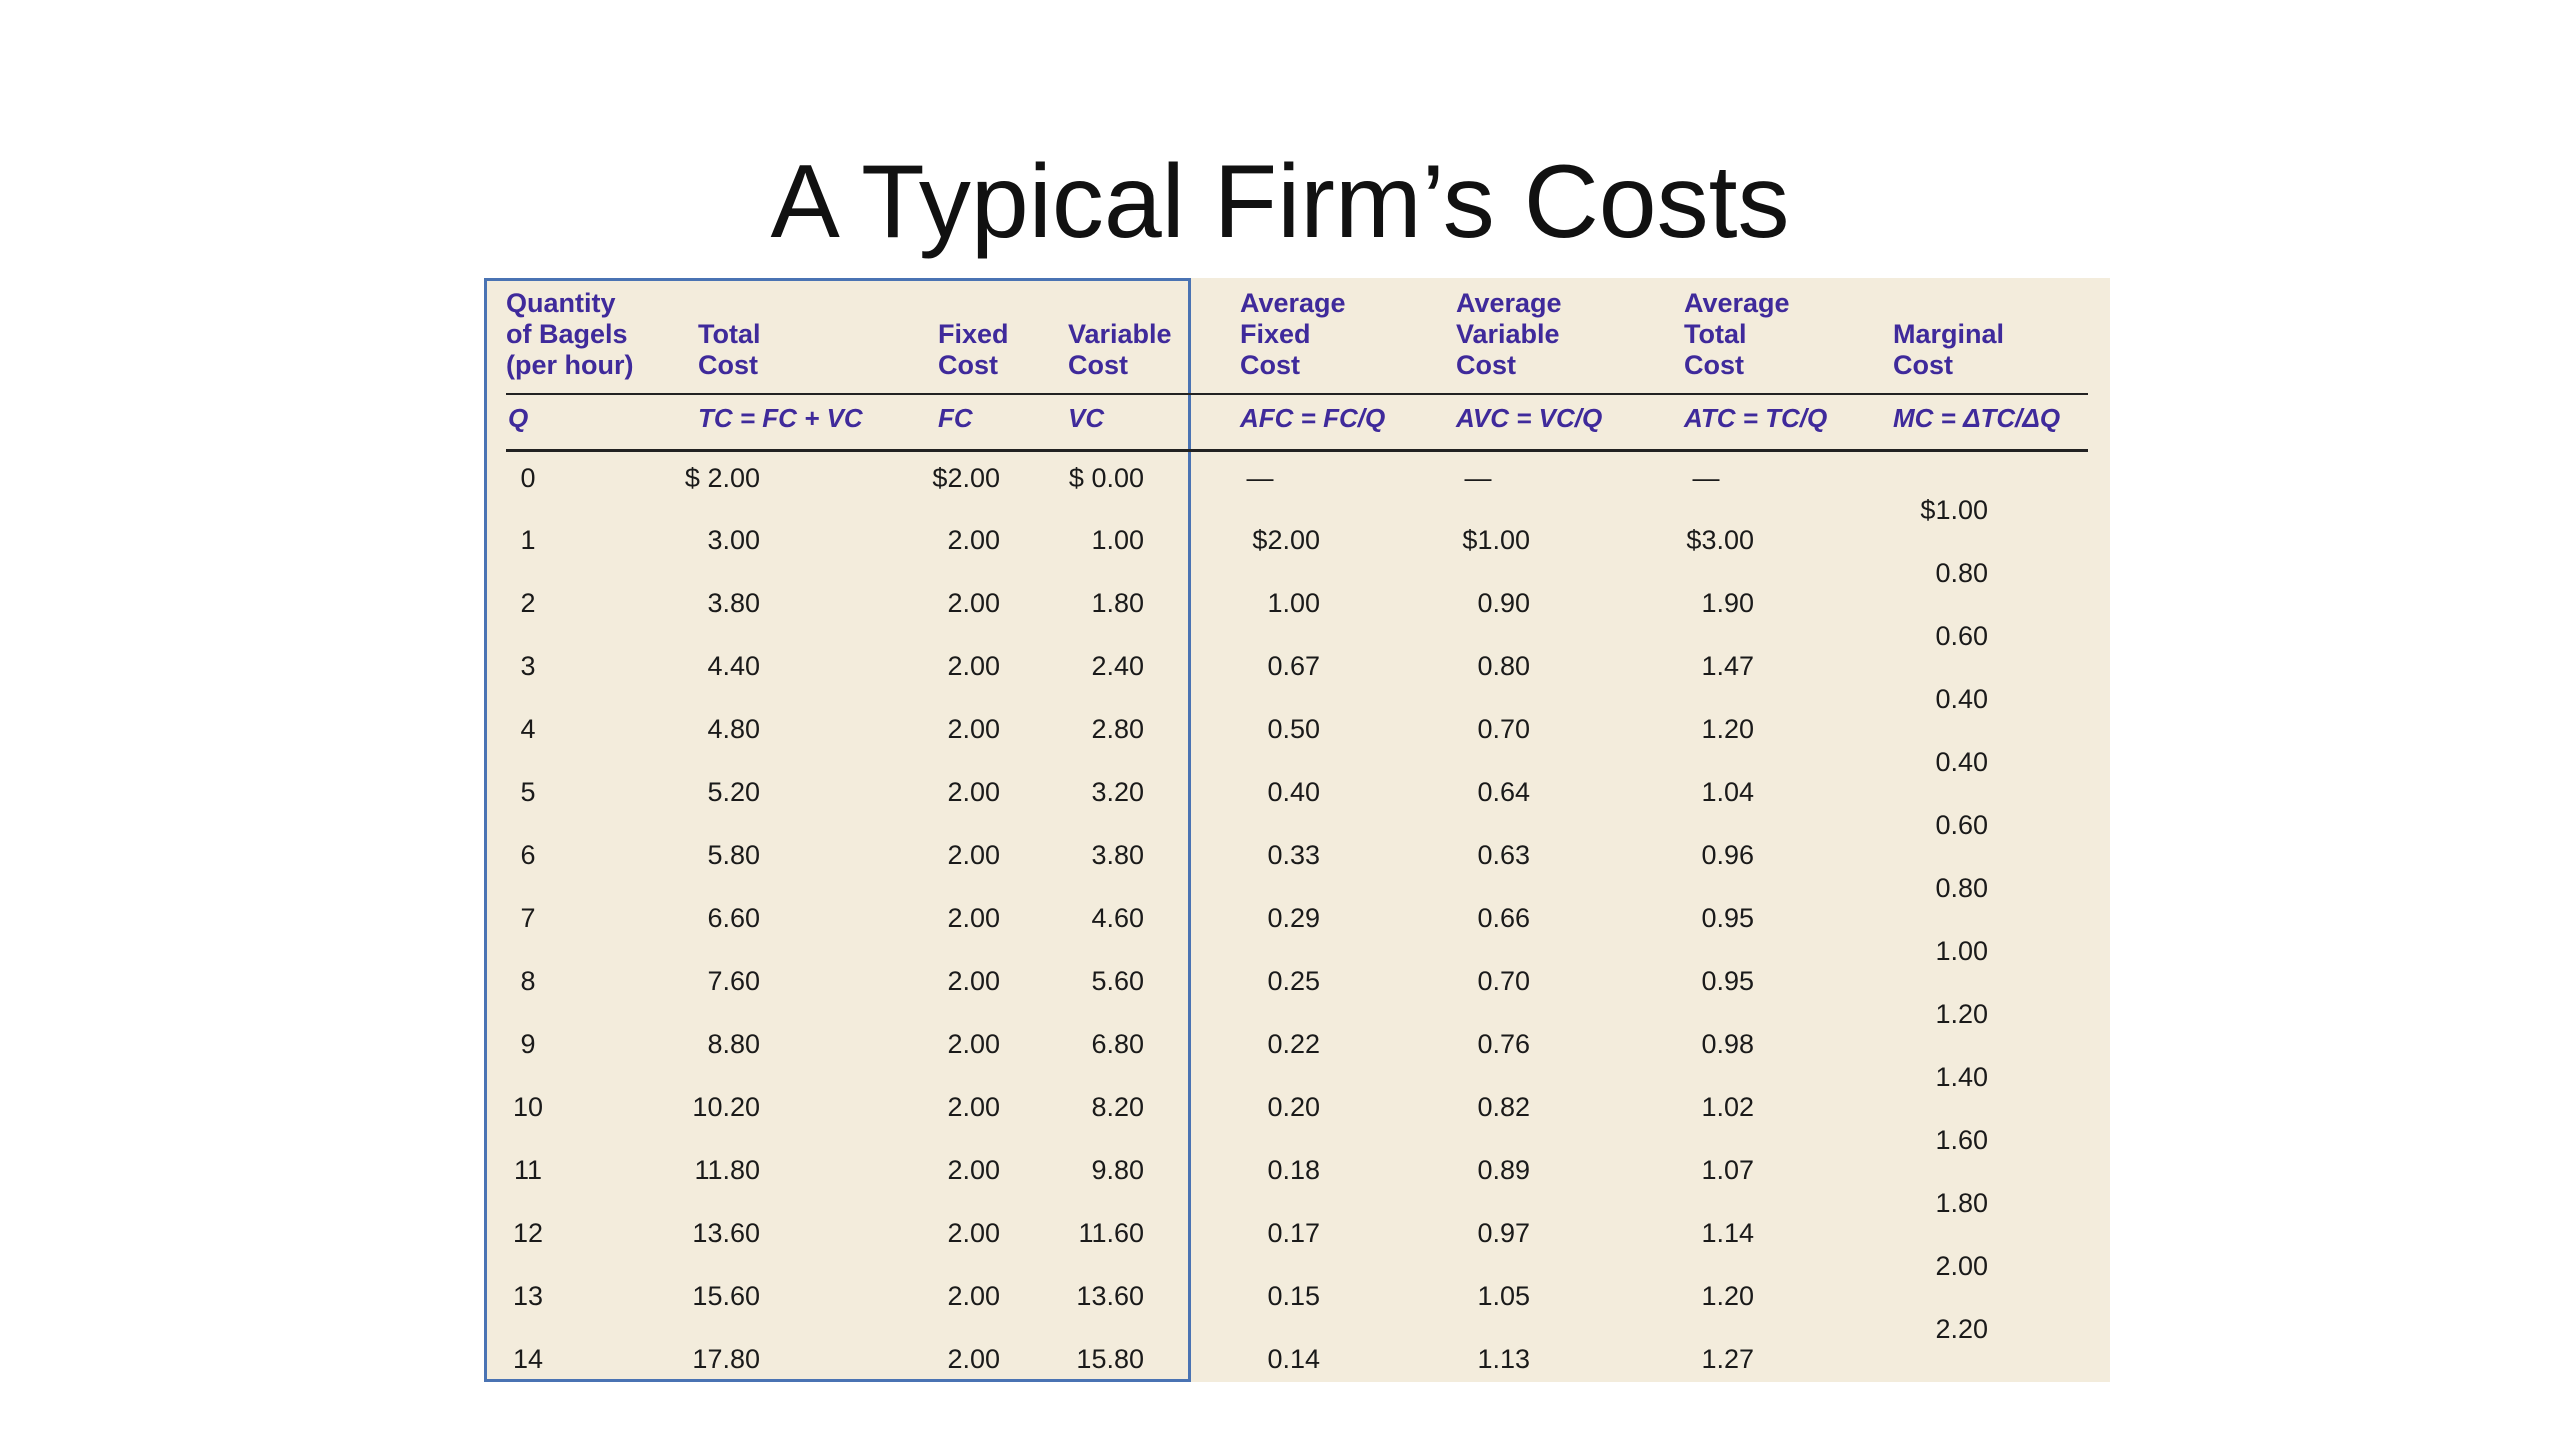 This screenshot has height=1440, width=2560. I want to click on avc-cell: 0.64, so click(1503, 792).